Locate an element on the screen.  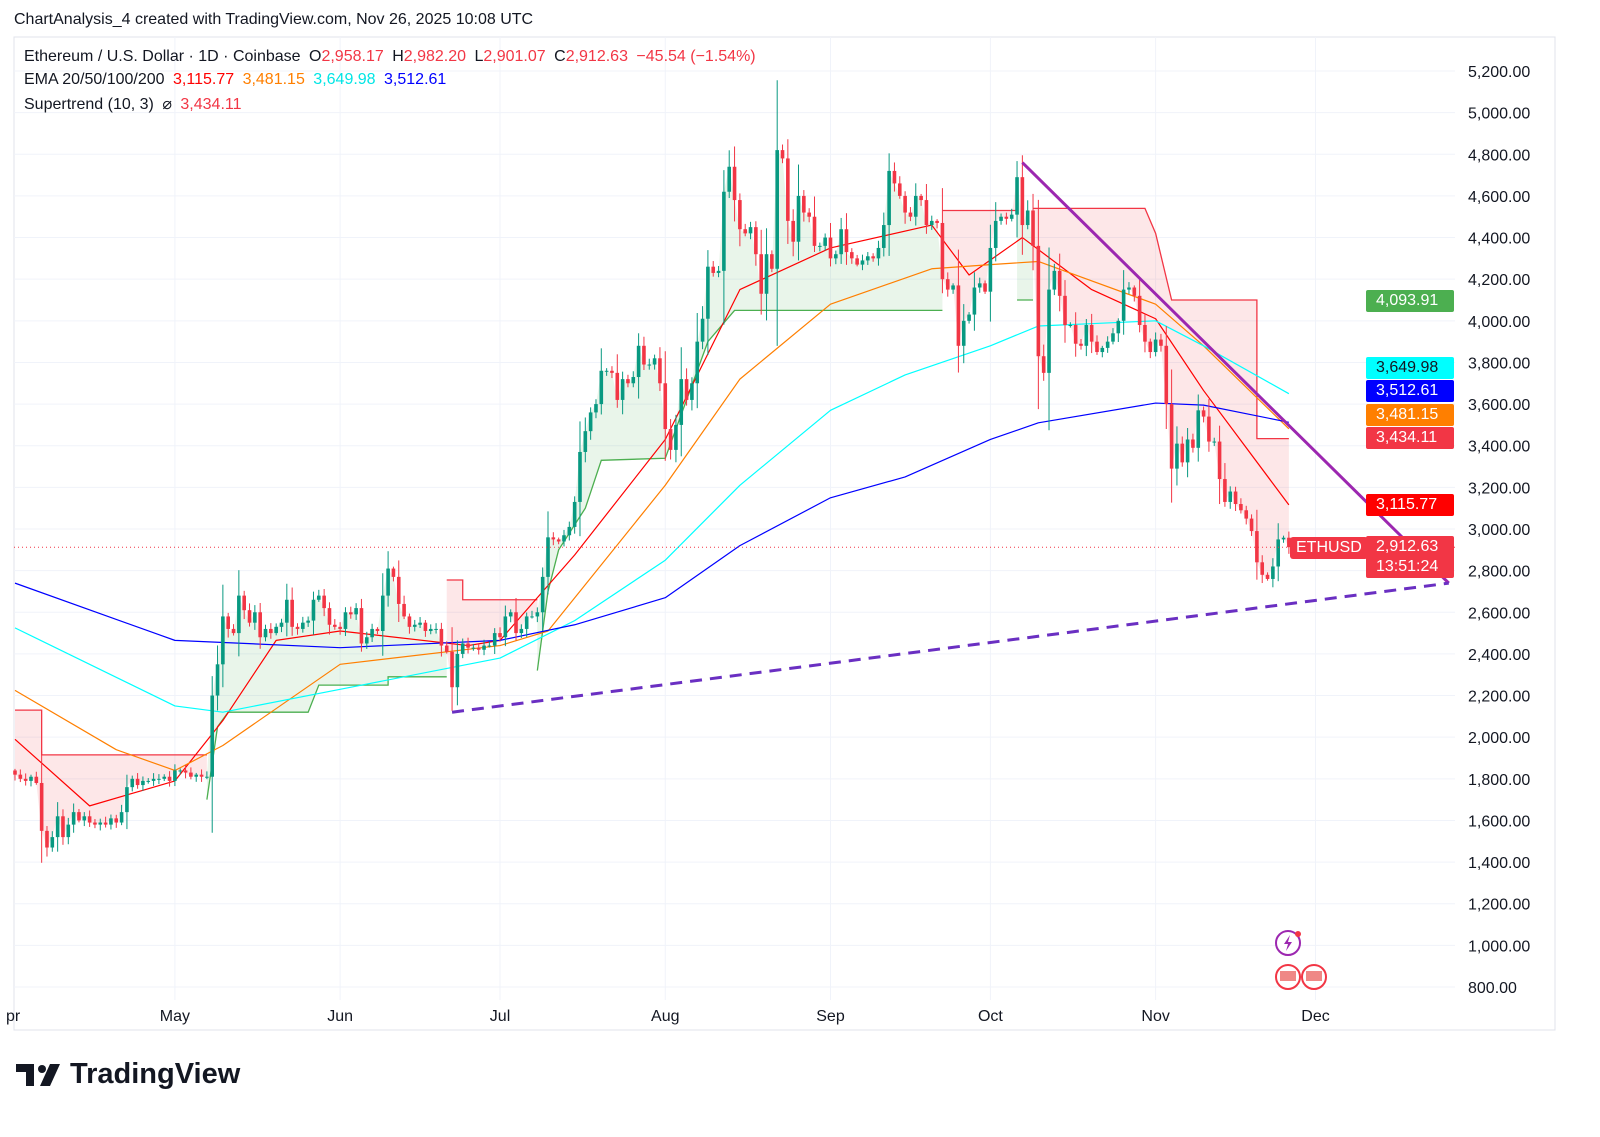
supertrend-title: Supertrend (10, 3) is located at coordinates (89, 104).